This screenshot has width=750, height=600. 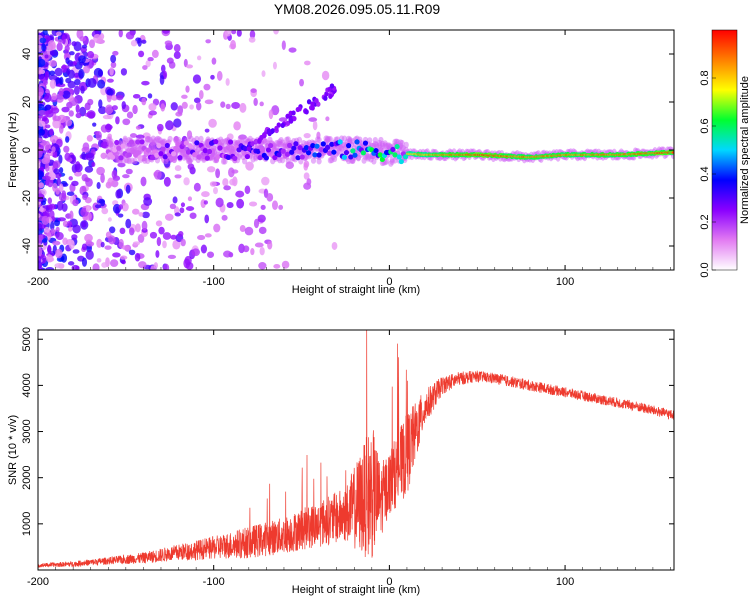 What do you see at coordinates (27, 54) in the screenshot?
I see `y-tick-label: 40` at bounding box center [27, 54].